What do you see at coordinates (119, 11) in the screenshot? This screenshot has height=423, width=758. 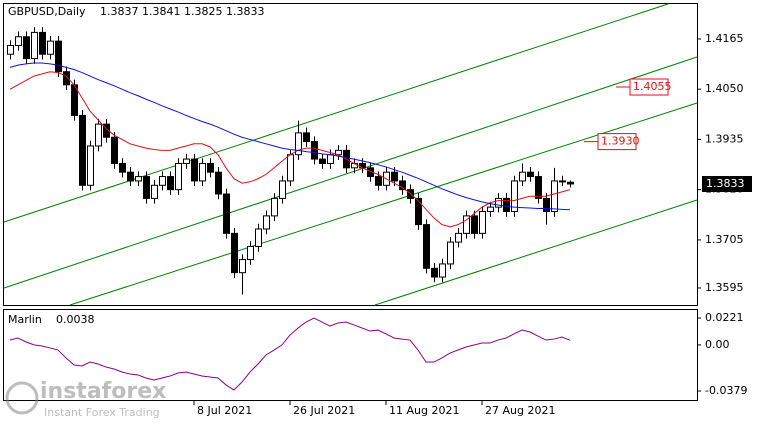 I see `ohlc-open: 1.3837` at bounding box center [119, 11].